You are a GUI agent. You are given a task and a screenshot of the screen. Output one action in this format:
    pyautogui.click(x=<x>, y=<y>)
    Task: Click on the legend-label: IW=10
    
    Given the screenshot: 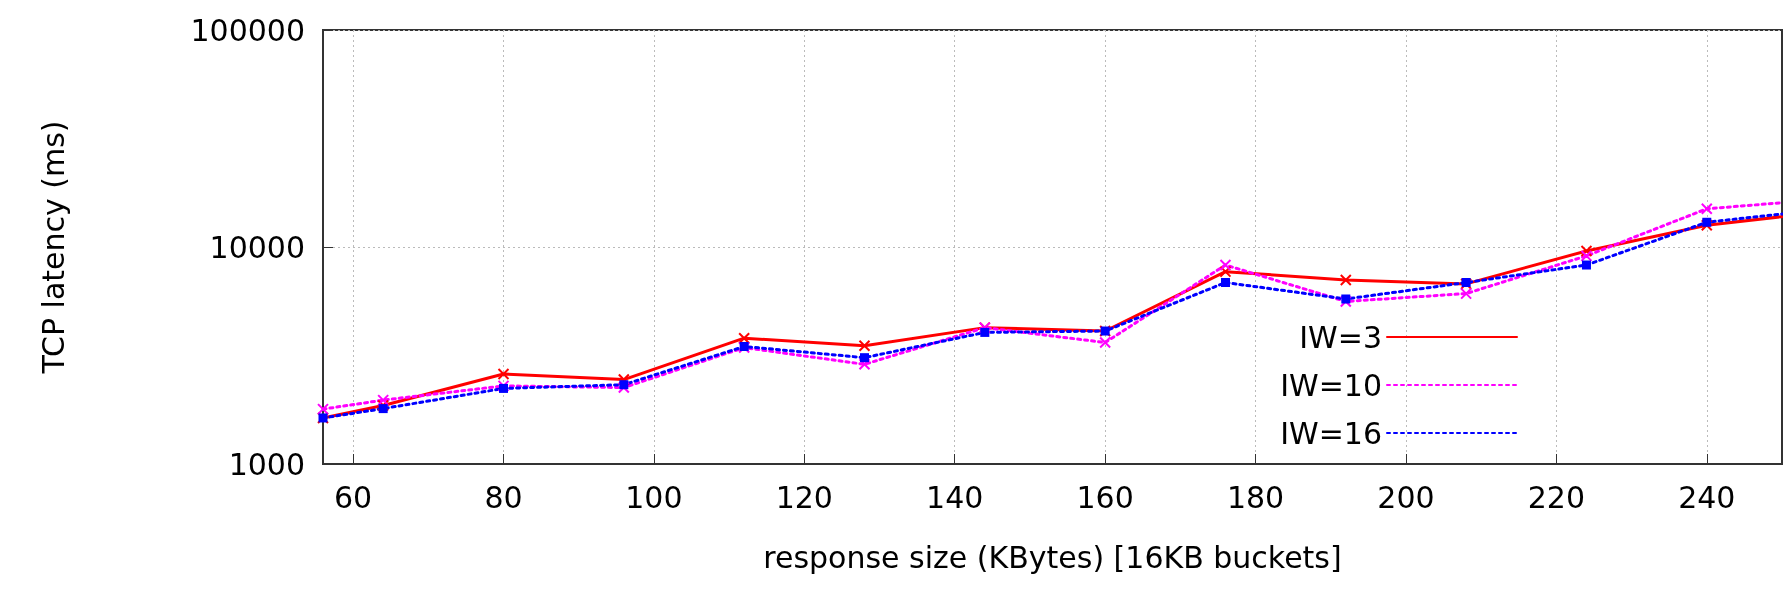 What is the action you would take?
    pyautogui.click(x=1331, y=385)
    